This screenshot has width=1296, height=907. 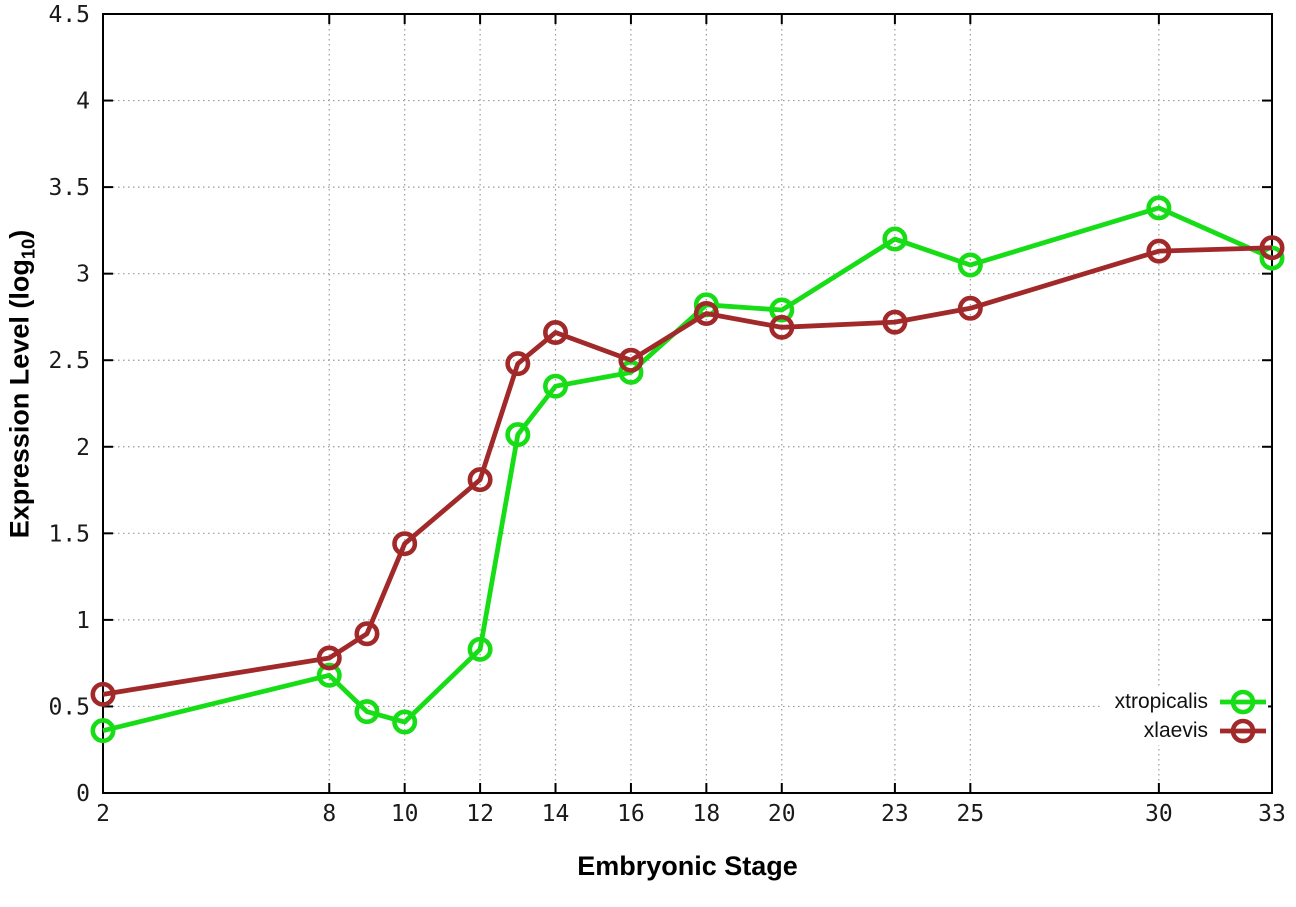 I want to click on x-tick-label: 16, so click(x=631, y=814).